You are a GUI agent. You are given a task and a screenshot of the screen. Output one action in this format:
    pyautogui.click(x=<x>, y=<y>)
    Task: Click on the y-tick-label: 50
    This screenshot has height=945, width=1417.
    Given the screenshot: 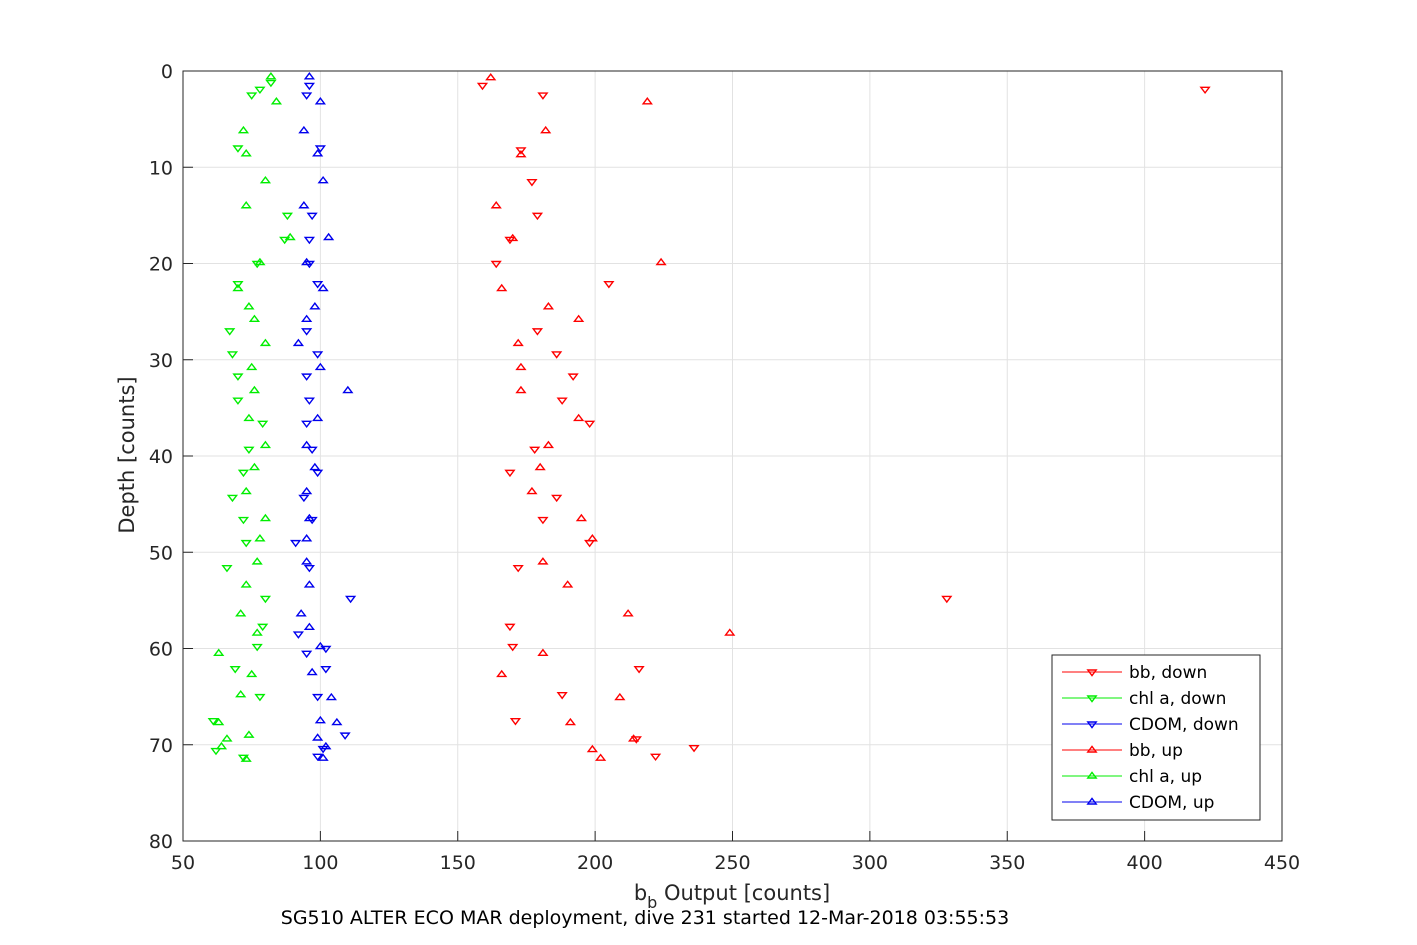 What is the action you would take?
    pyautogui.click(x=161, y=553)
    